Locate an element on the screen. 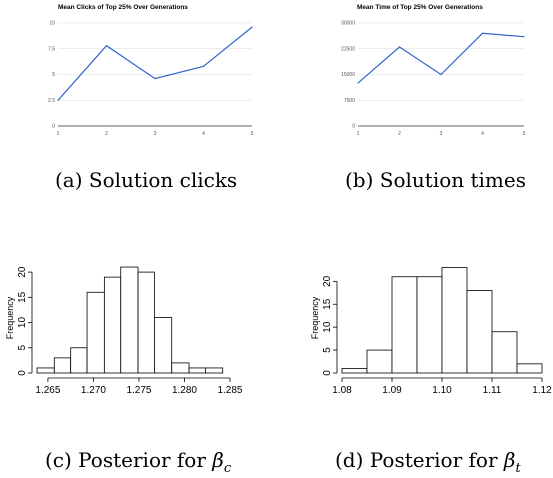 This screenshot has width=553, height=478. caption-d-symbol: β is located at coordinates (509, 460).